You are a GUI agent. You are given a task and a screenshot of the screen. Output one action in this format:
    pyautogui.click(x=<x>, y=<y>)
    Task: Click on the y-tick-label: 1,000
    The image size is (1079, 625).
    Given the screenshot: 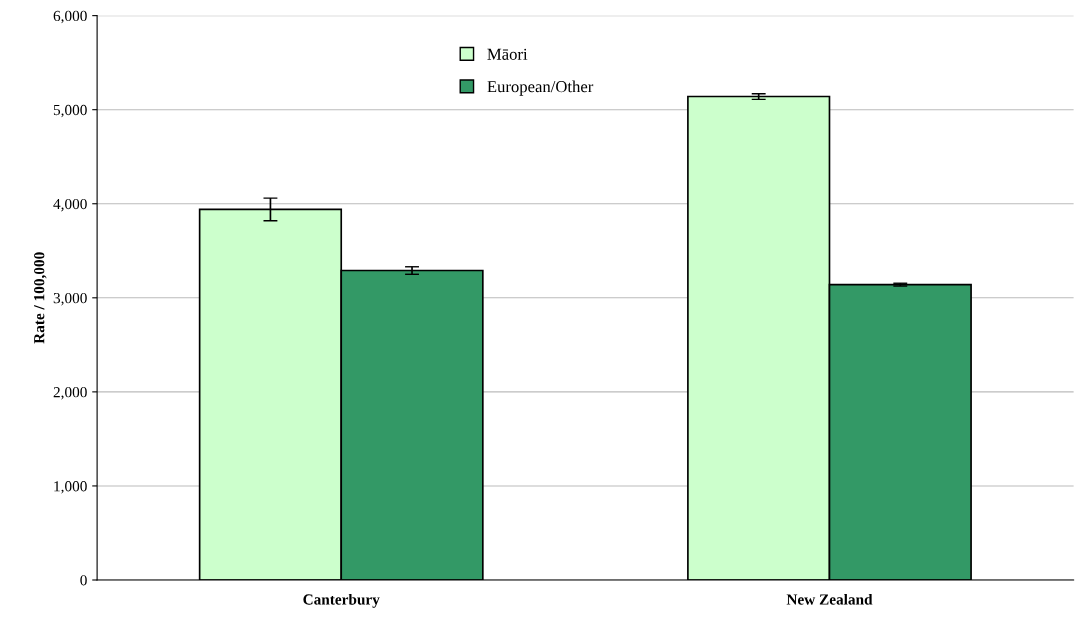 What is the action you would take?
    pyautogui.click(x=70, y=487)
    